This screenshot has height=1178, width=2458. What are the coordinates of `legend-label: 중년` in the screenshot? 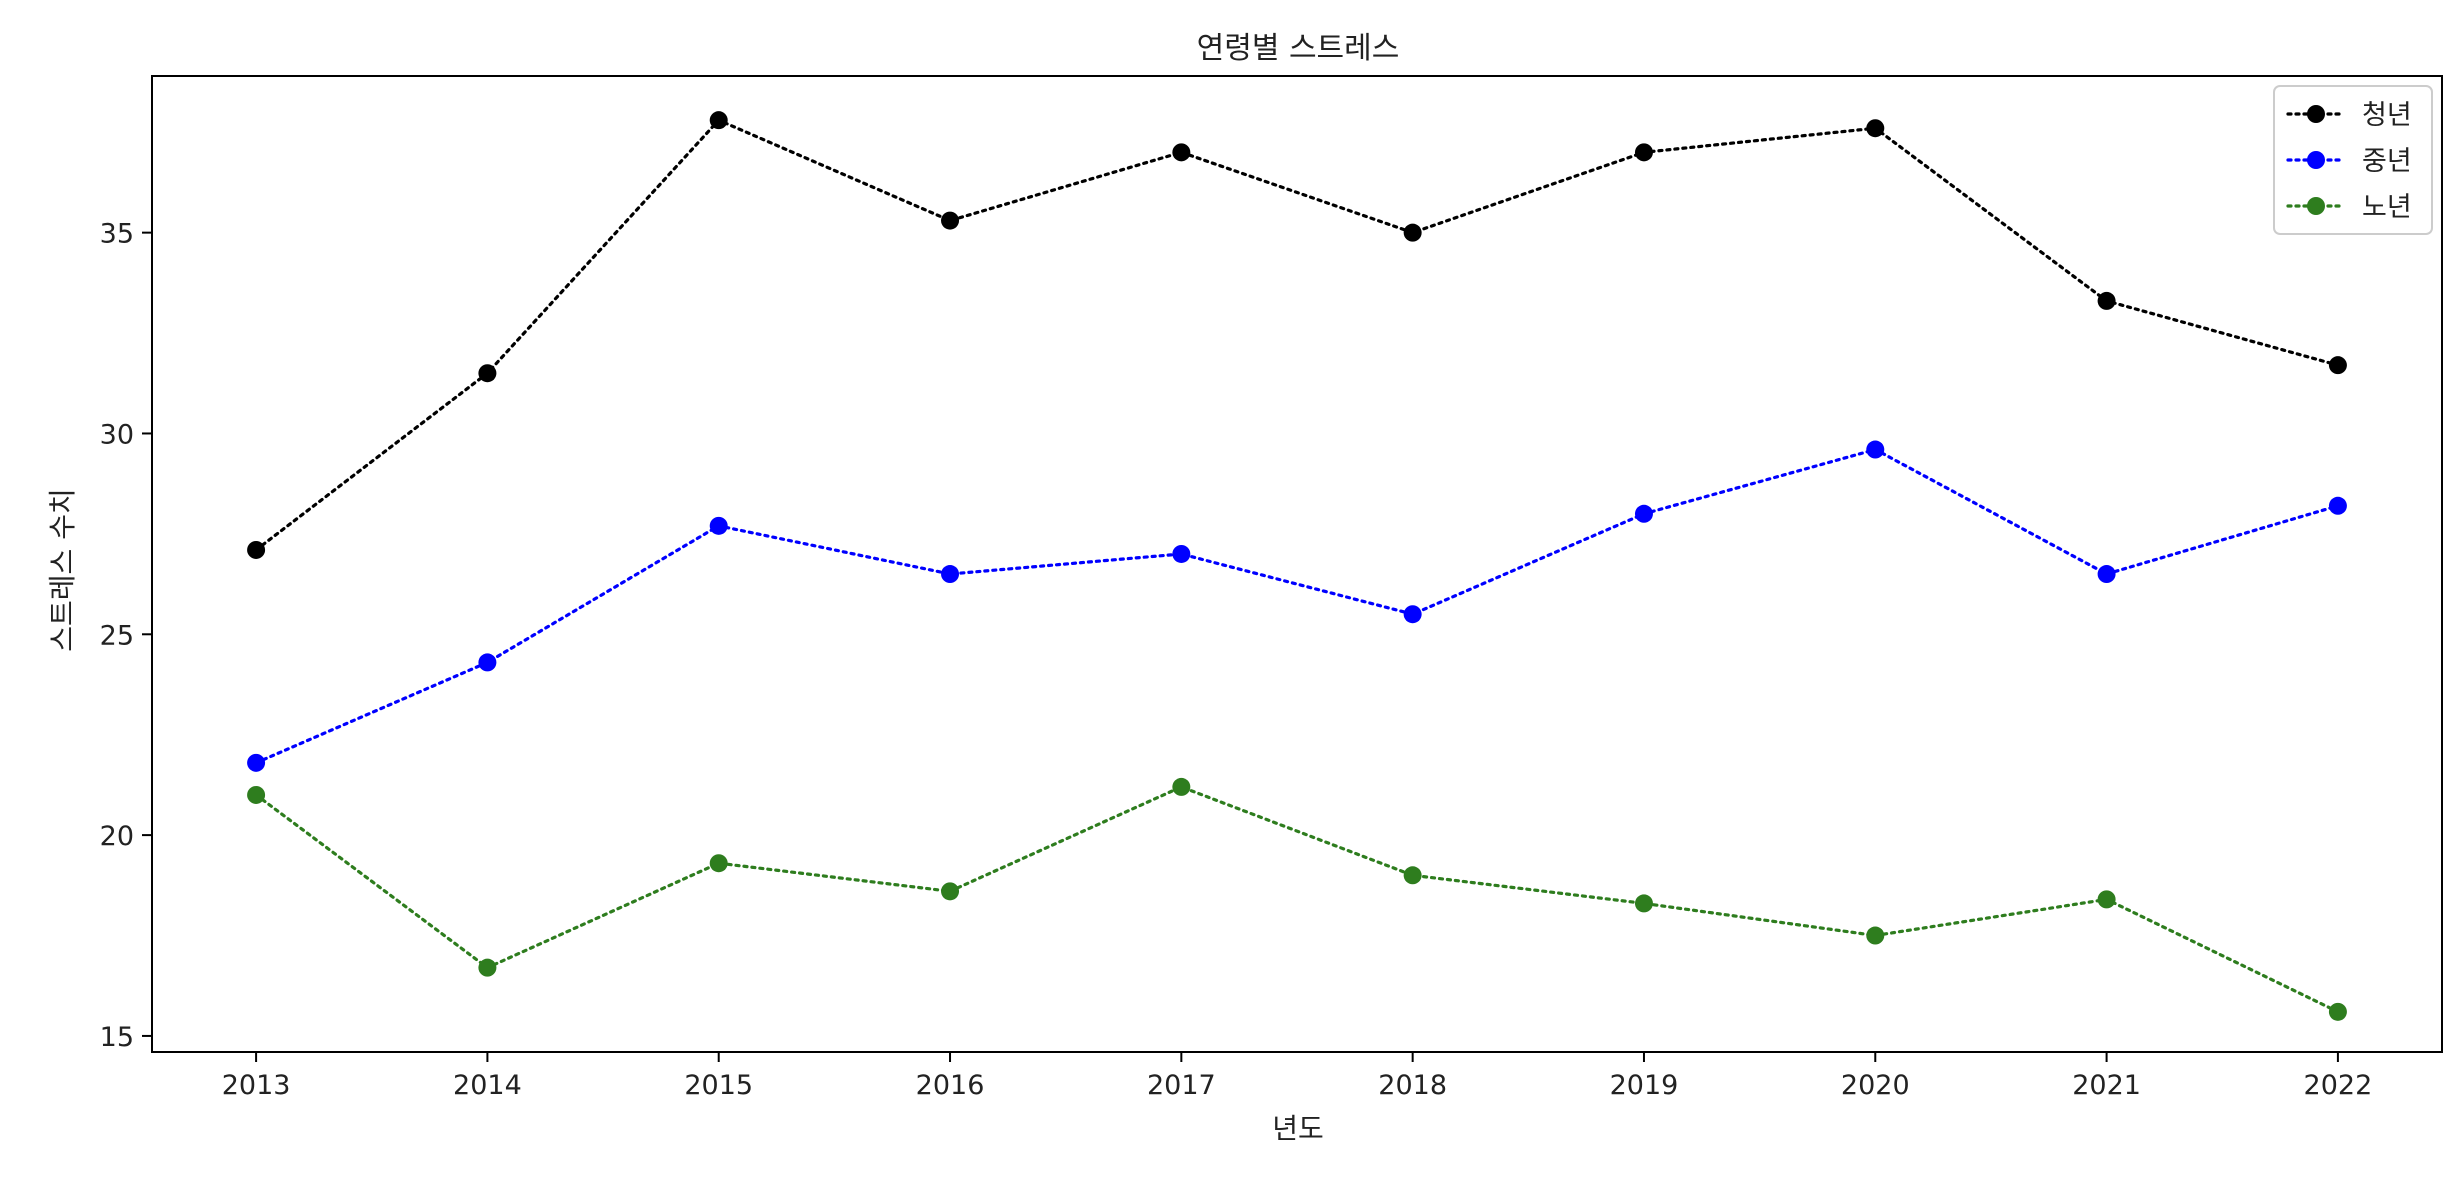 It's located at (2387, 161).